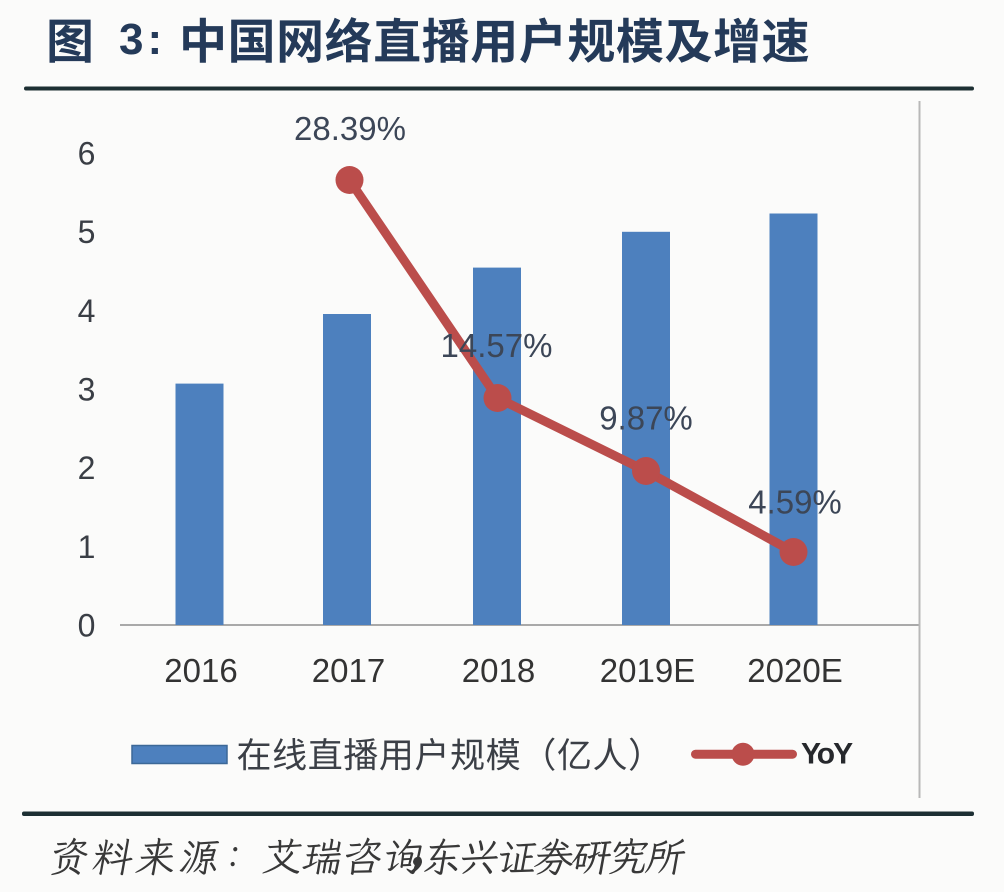 The width and height of the screenshot is (1004, 892). What do you see at coordinates (350, 128) in the screenshot?
I see `svg-text: 28.39%` at bounding box center [350, 128].